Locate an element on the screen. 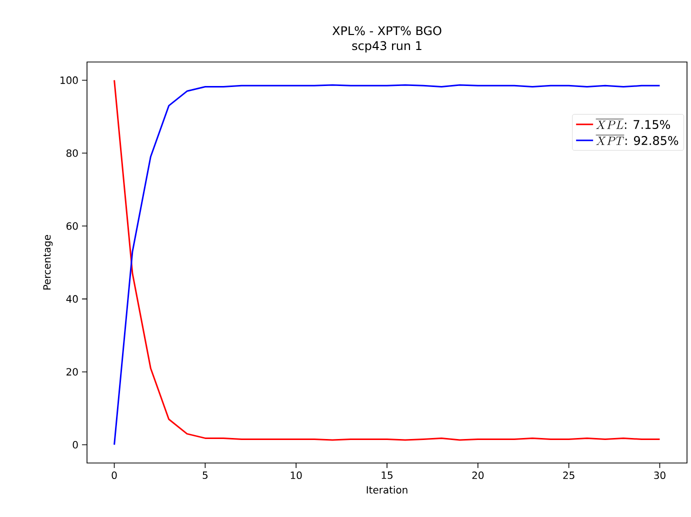 The image size is (691, 517). x-axis-title: Iteration is located at coordinates (387, 490).